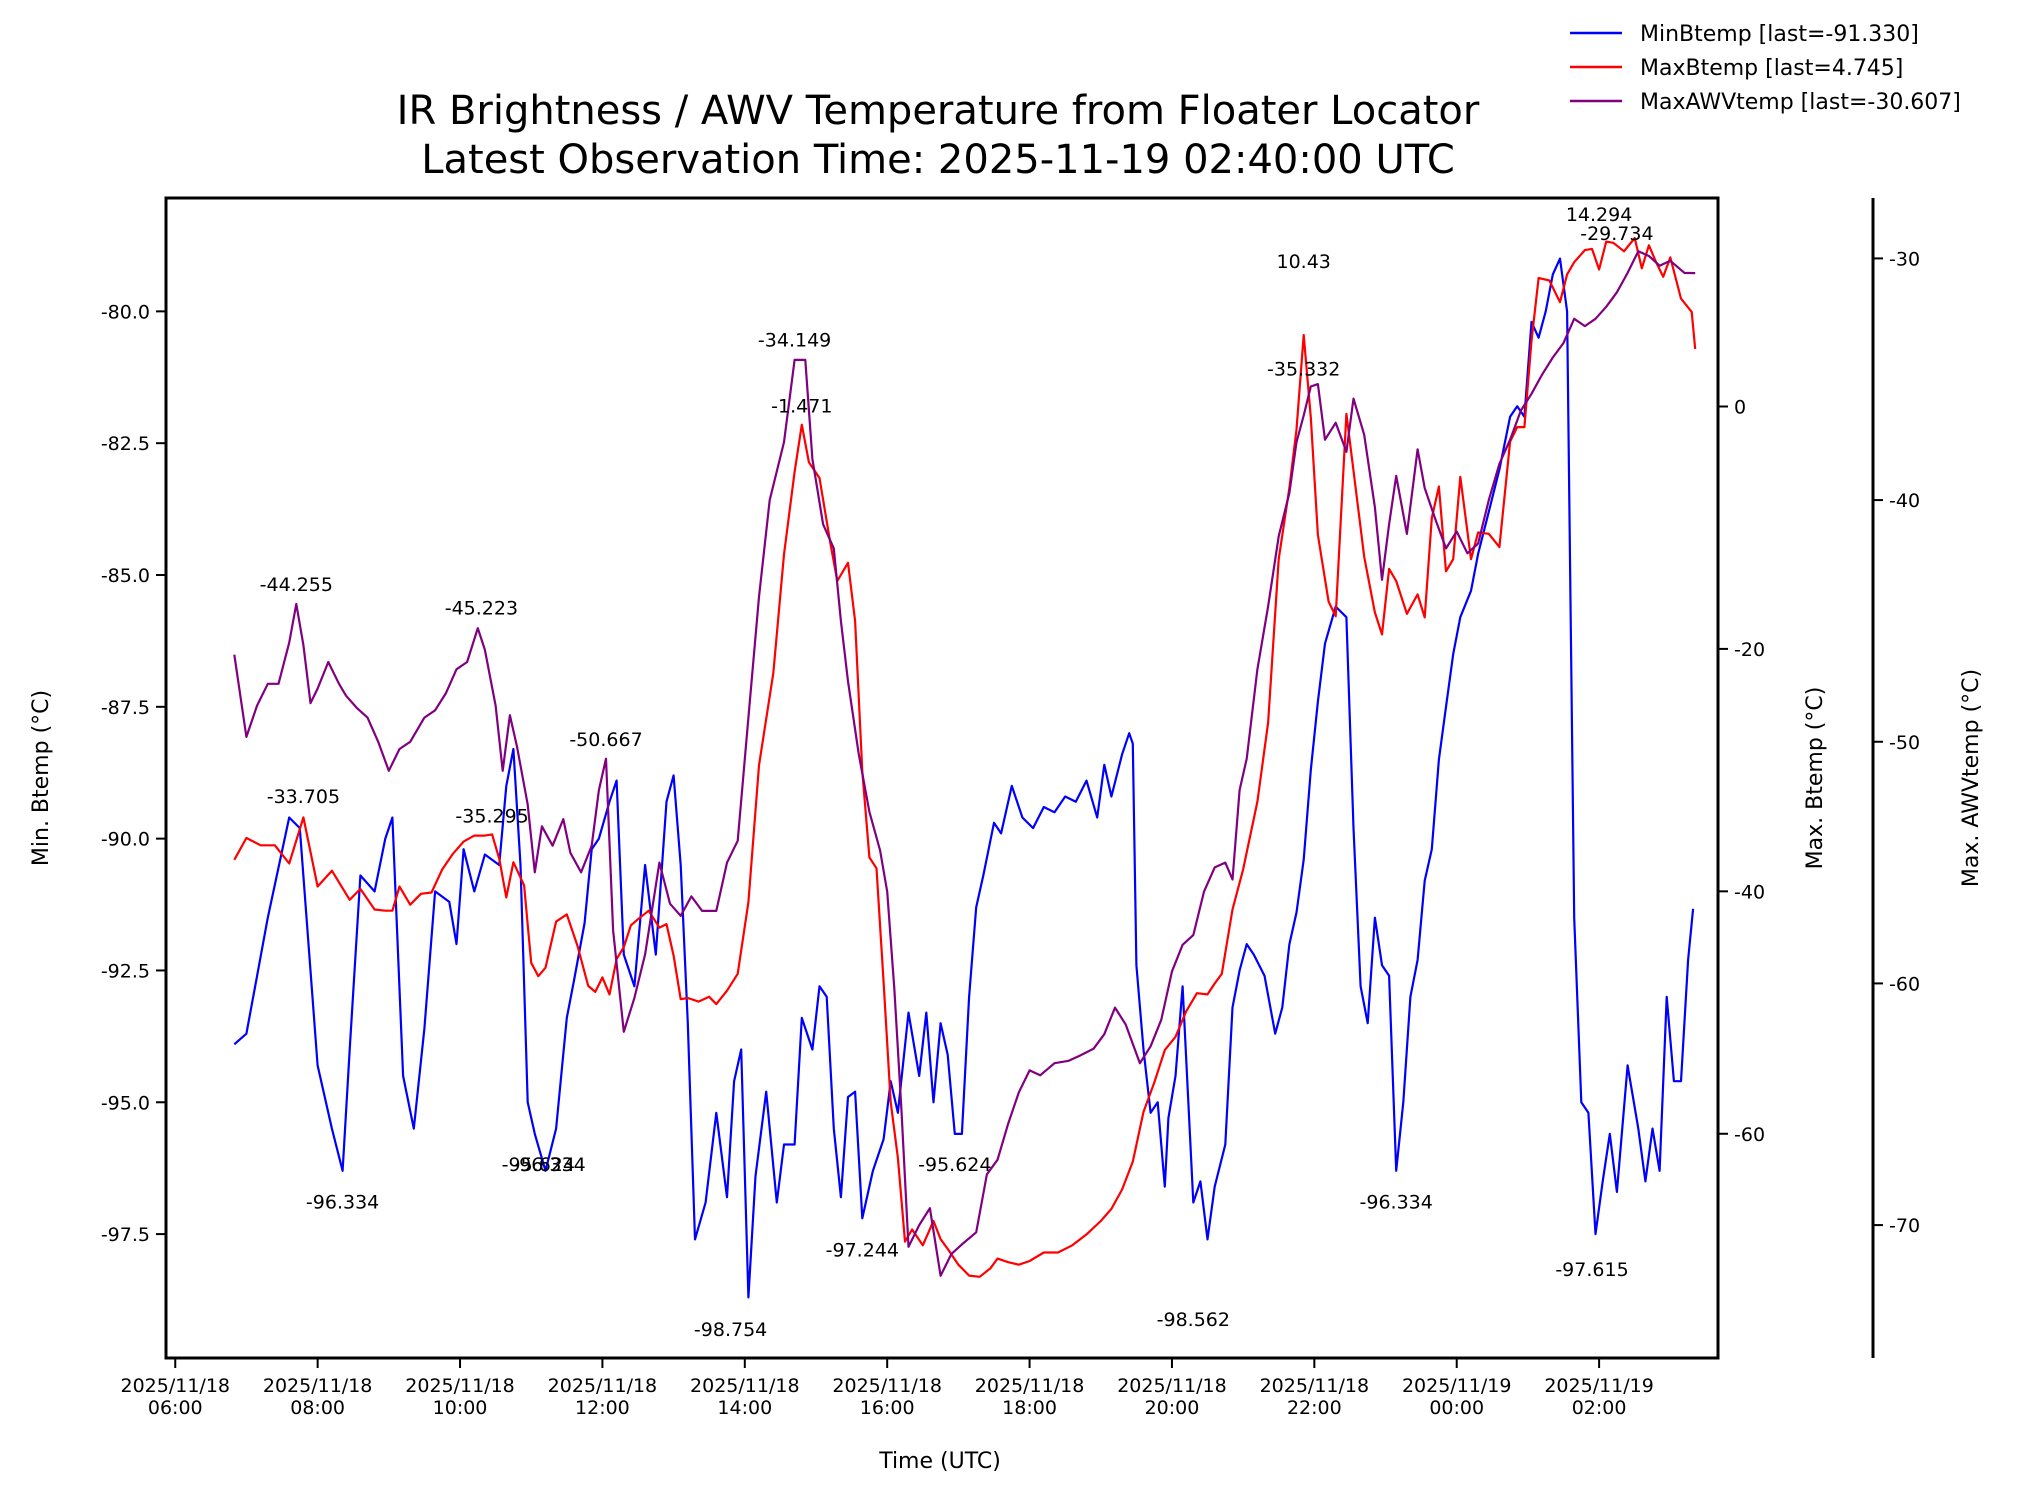 This screenshot has width=2018, height=1495. I want to click on x-tick-label: 2025/11/18 20:00, so click(1172, 1397).